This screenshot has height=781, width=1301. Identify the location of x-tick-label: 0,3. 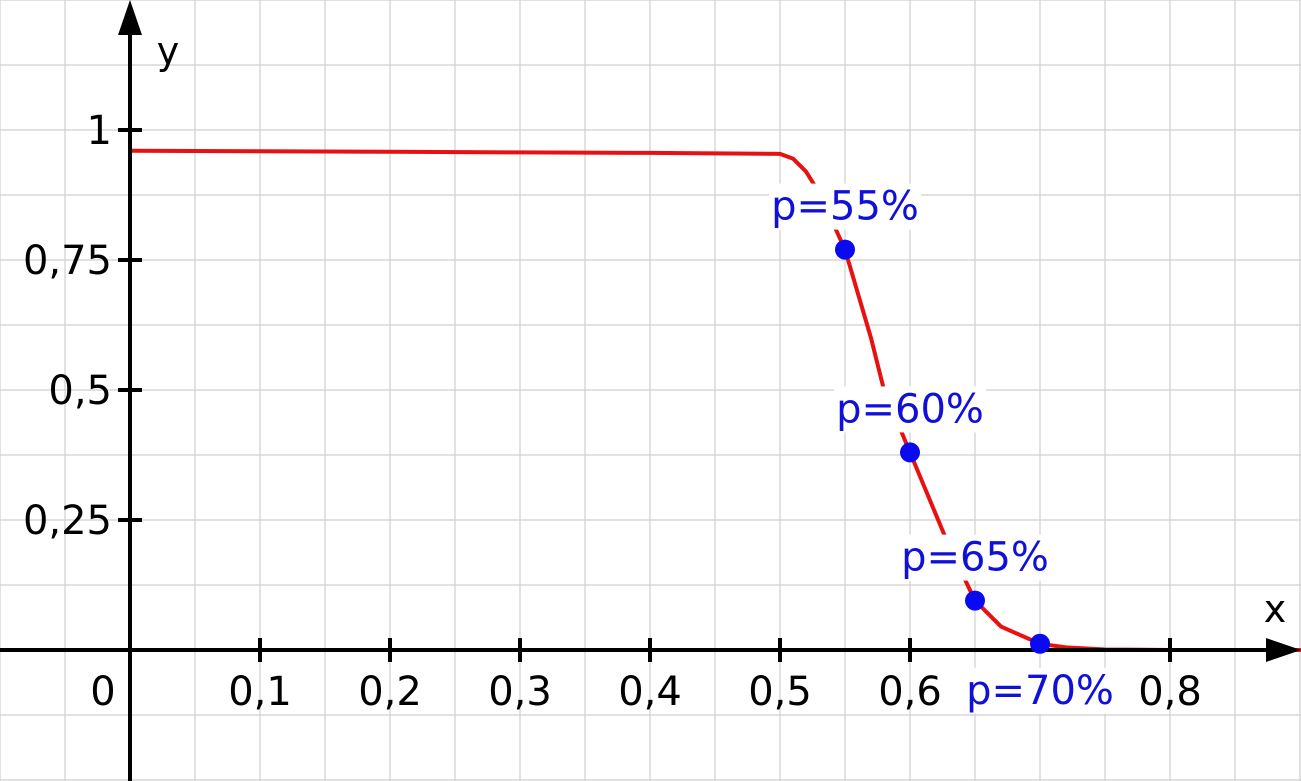
(520, 692).